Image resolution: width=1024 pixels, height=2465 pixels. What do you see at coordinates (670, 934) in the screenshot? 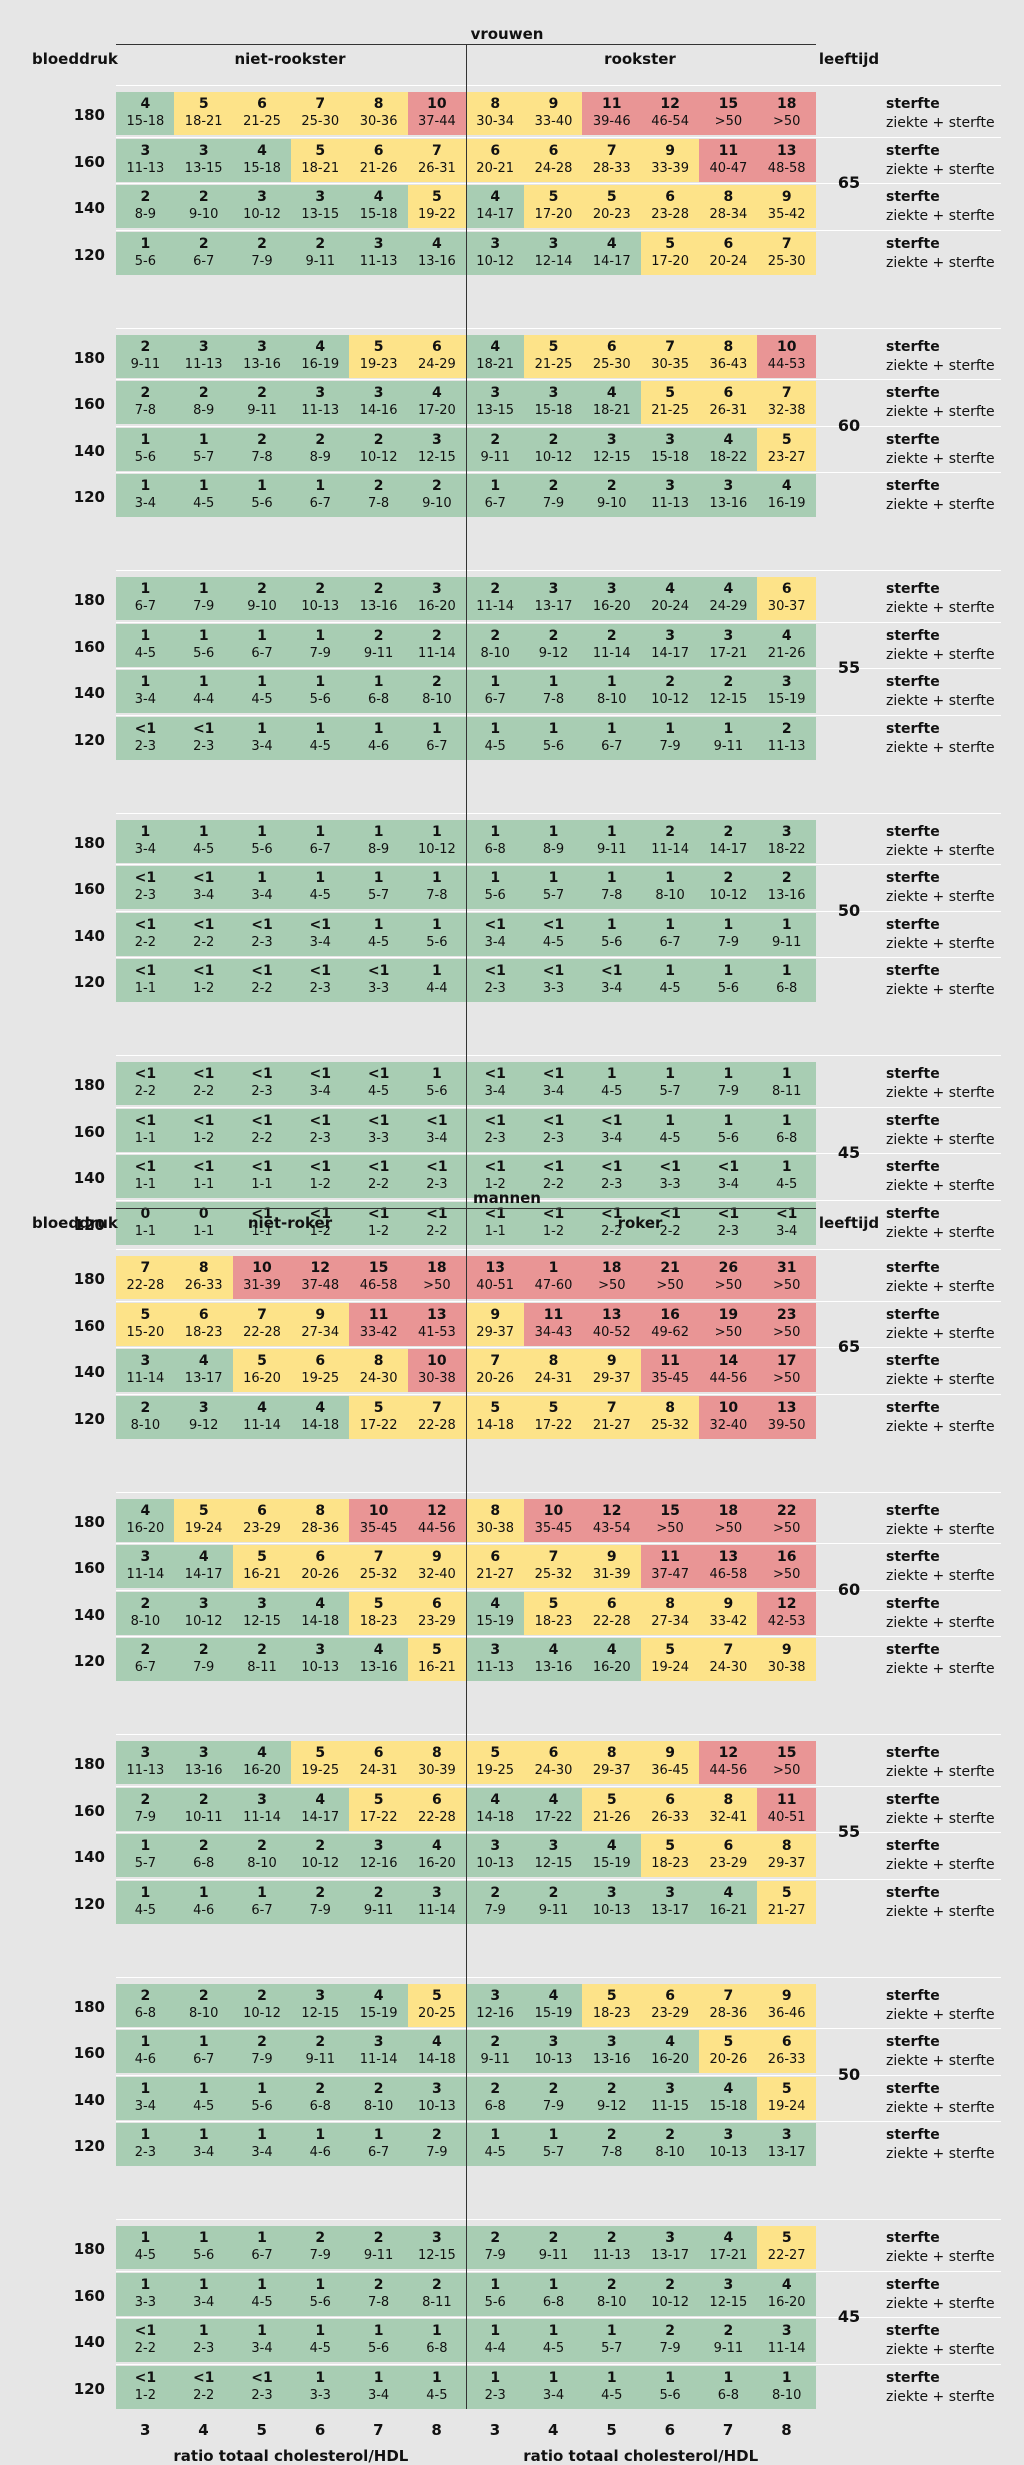
I see `women-risk-cell: 1 6-7` at bounding box center [670, 934].